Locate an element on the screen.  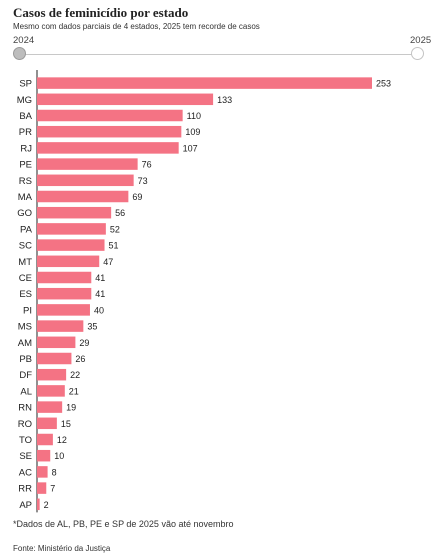
bar-pe is located at coordinates (87, 164).